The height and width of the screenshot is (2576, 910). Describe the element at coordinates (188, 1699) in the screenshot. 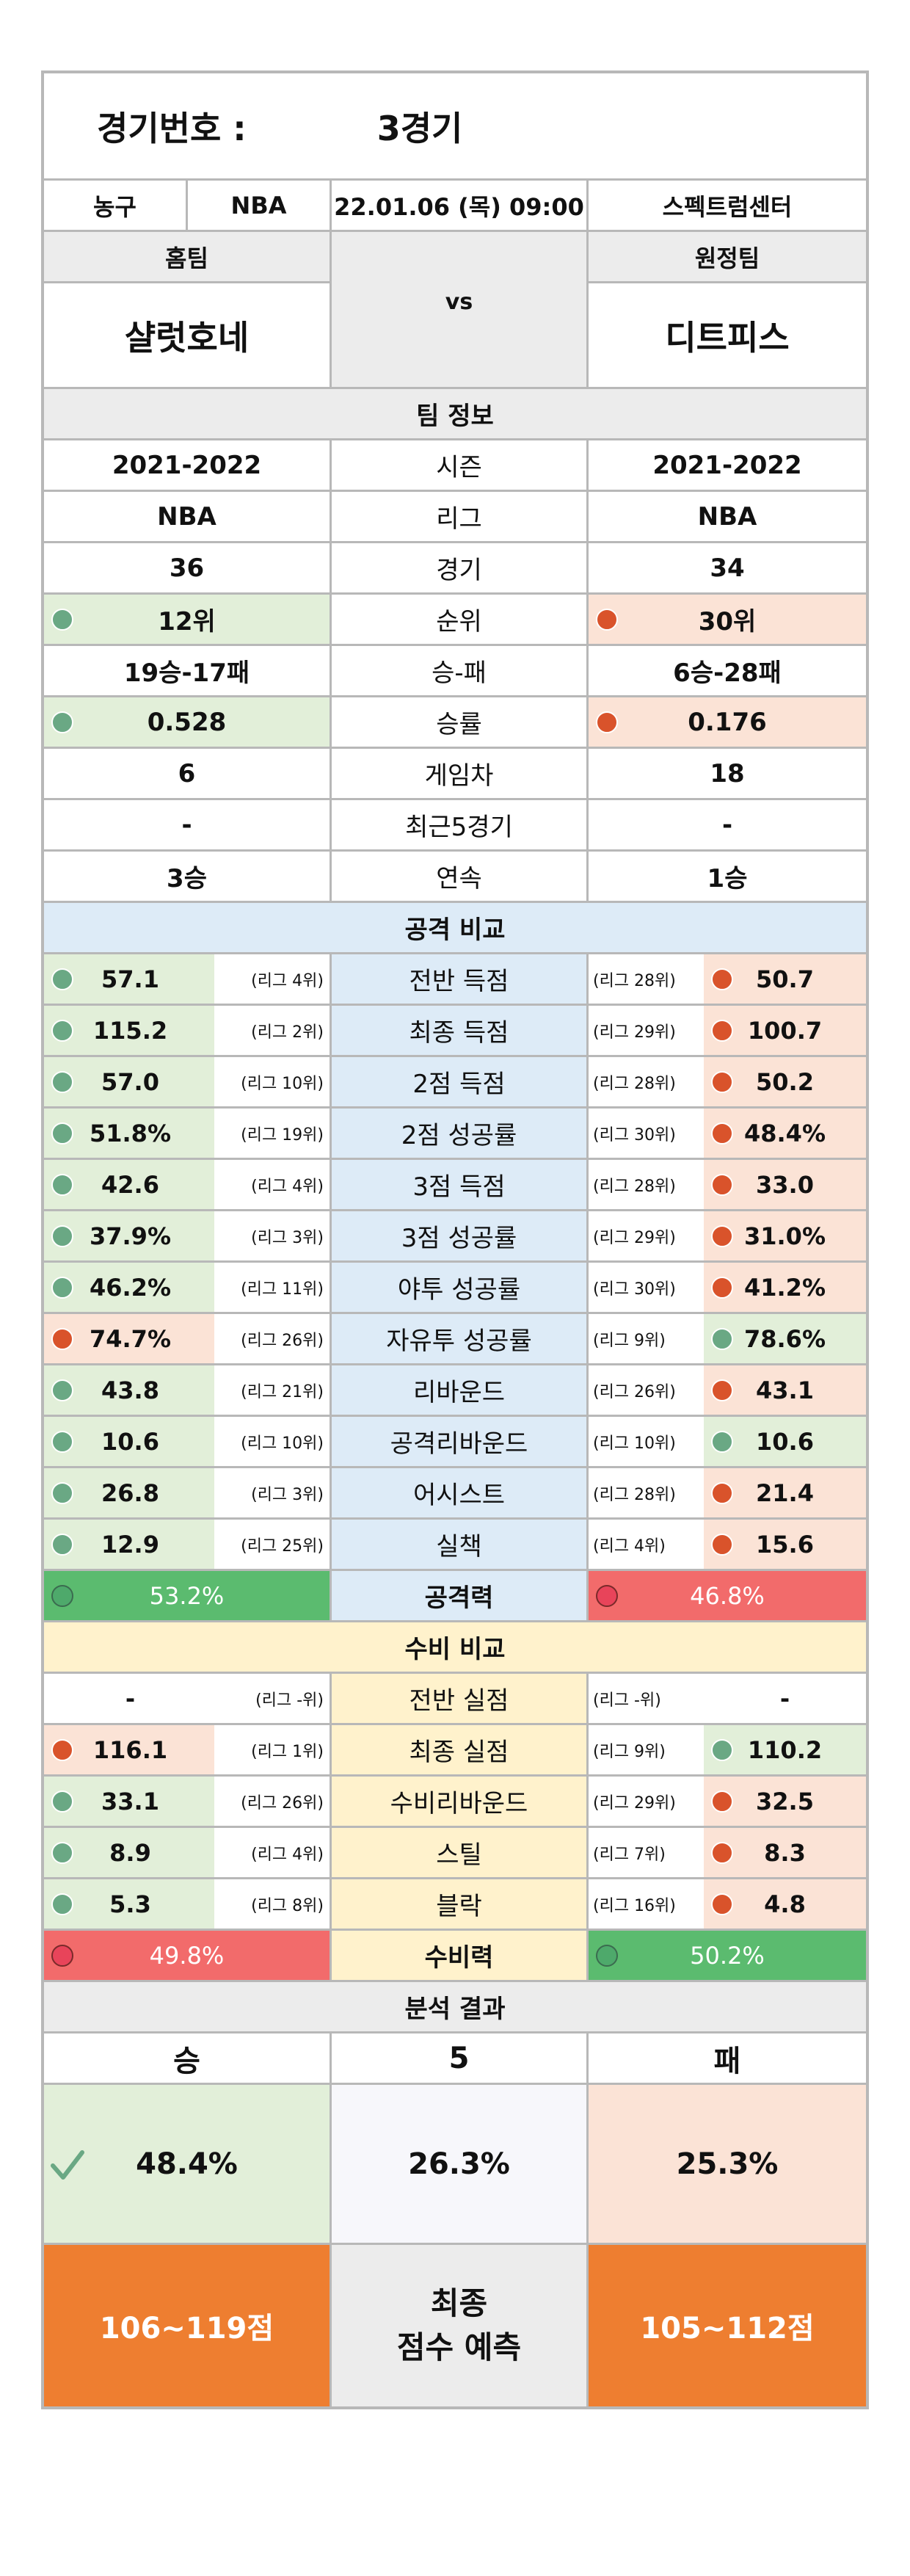

I see `home-defense-stat: - (리그 -위)` at that location.